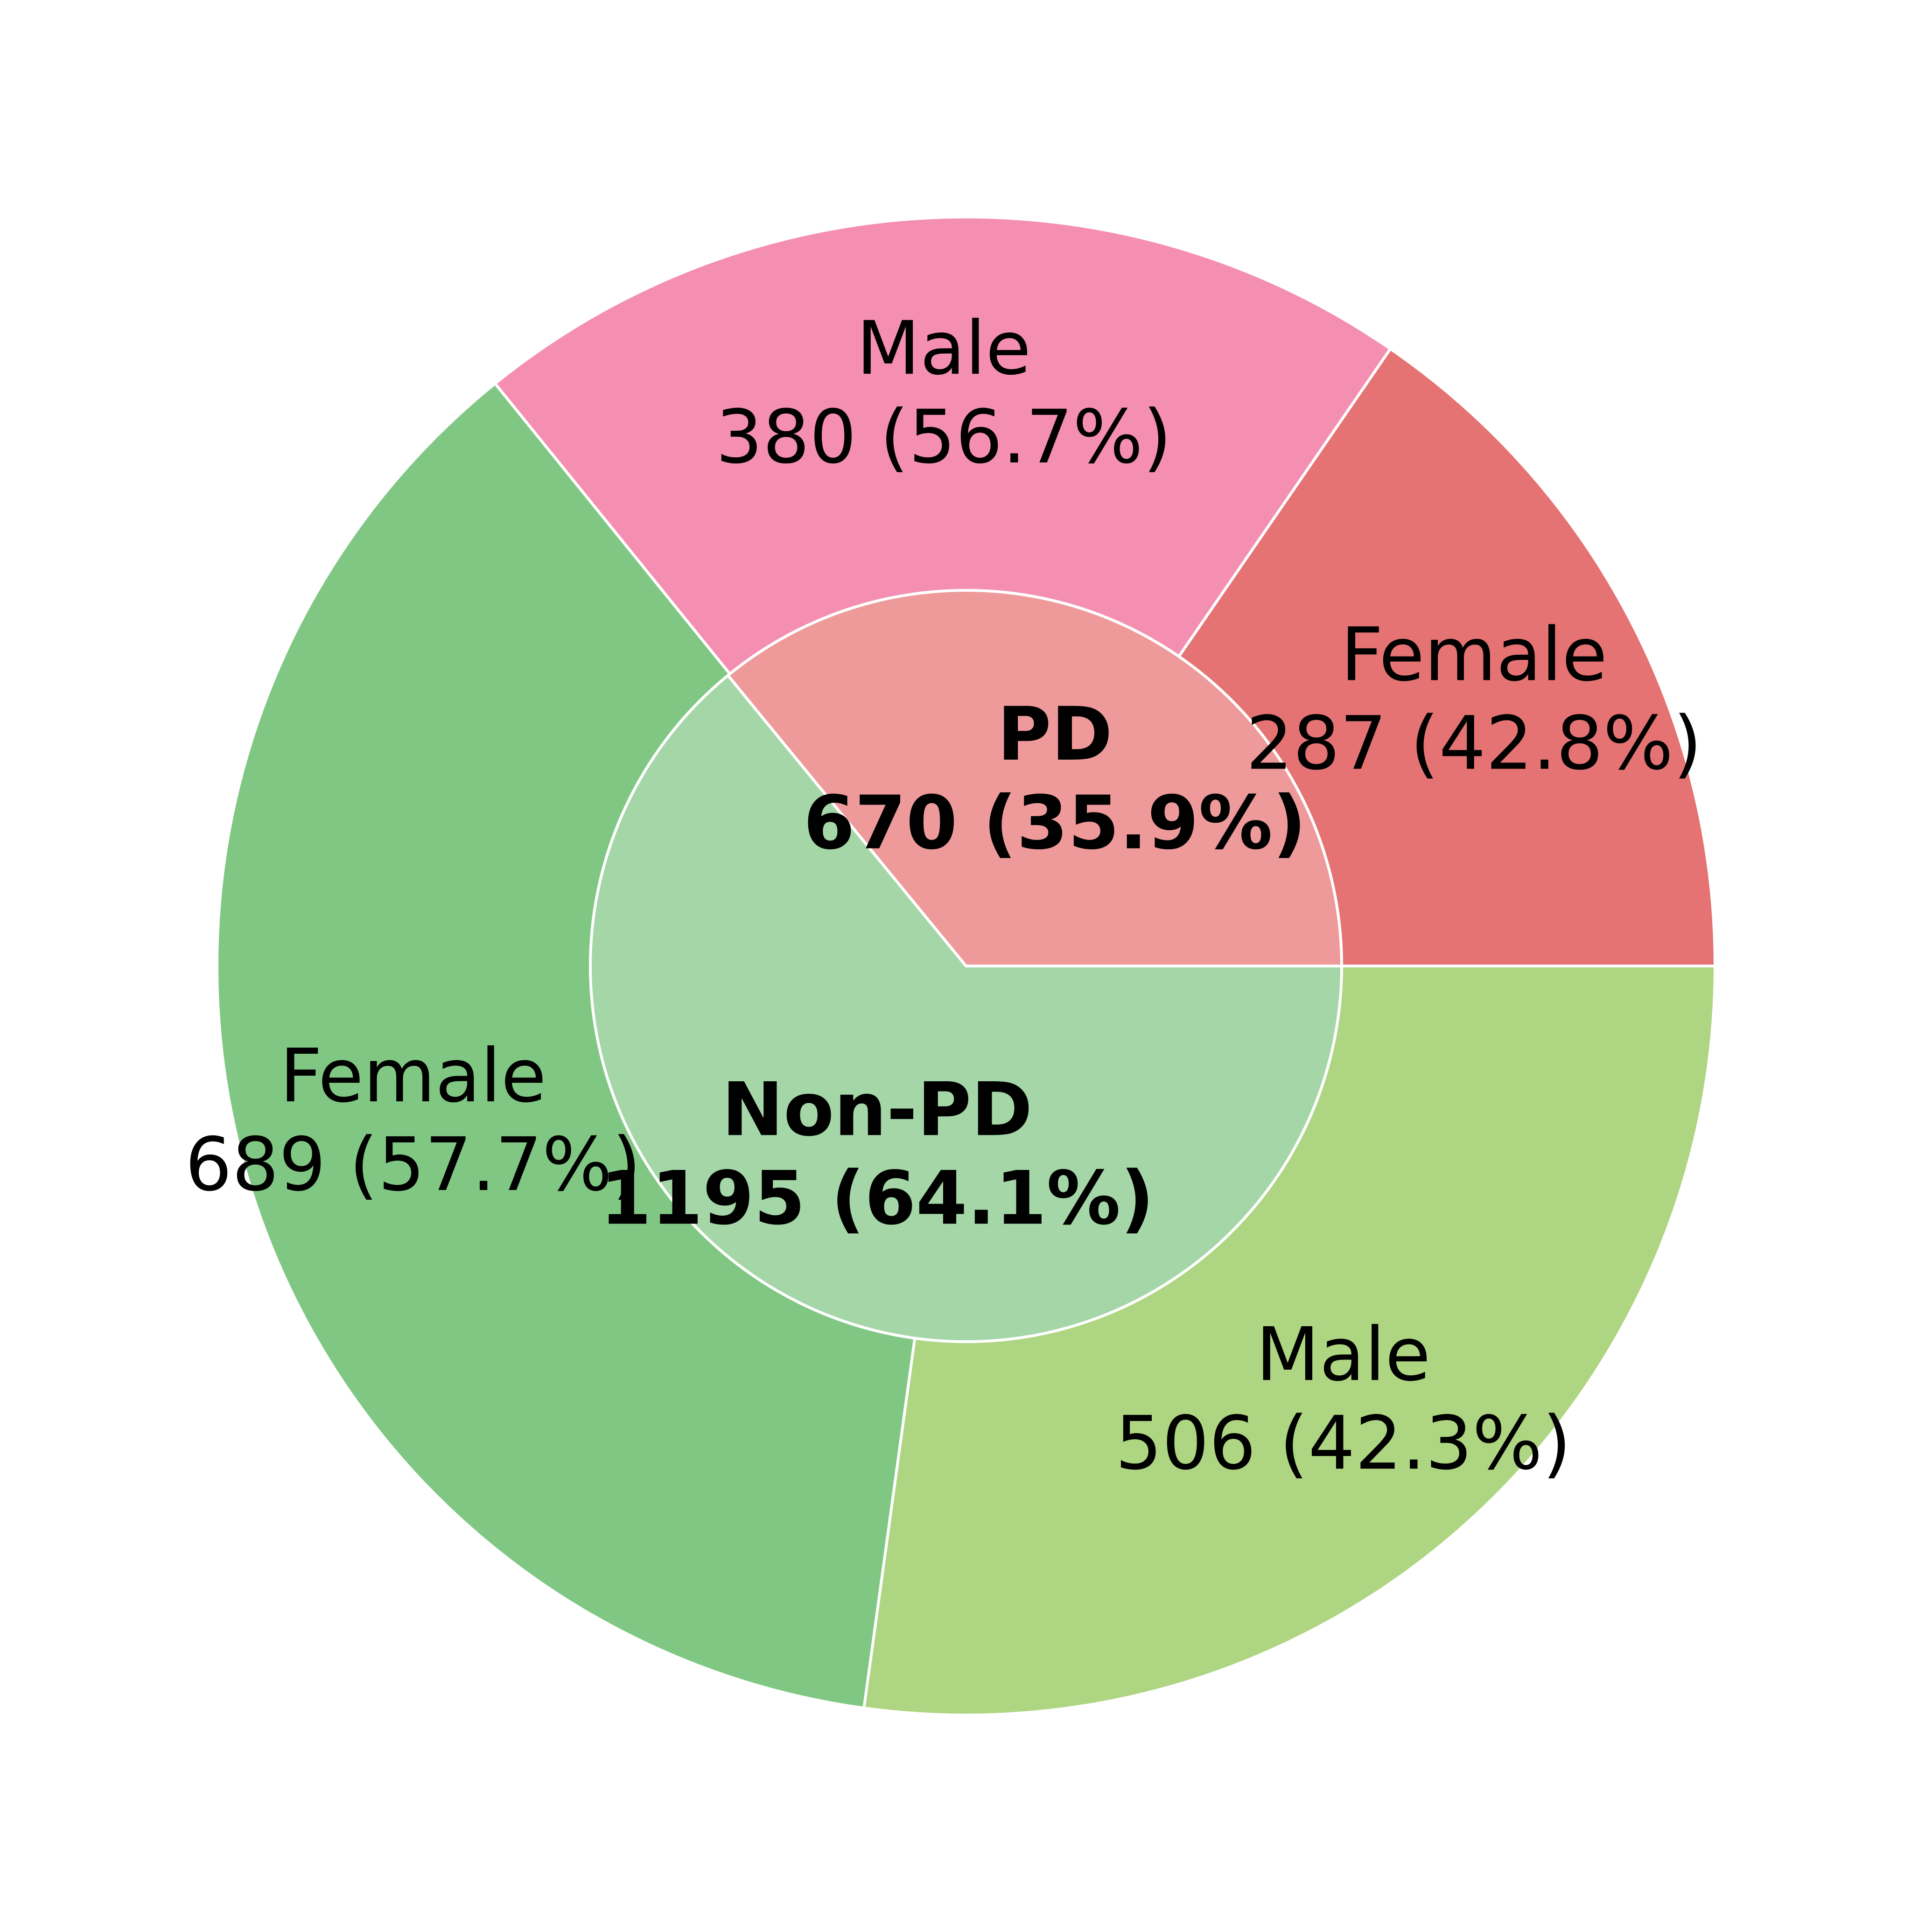 The height and width of the screenshot is (1932, 1932). What do you see at coordinates (413, 1165) in the screenshot?
I see `outer-non-pd-female-label-value: 689 (57.7%)` at bounding box center [413, 1165].